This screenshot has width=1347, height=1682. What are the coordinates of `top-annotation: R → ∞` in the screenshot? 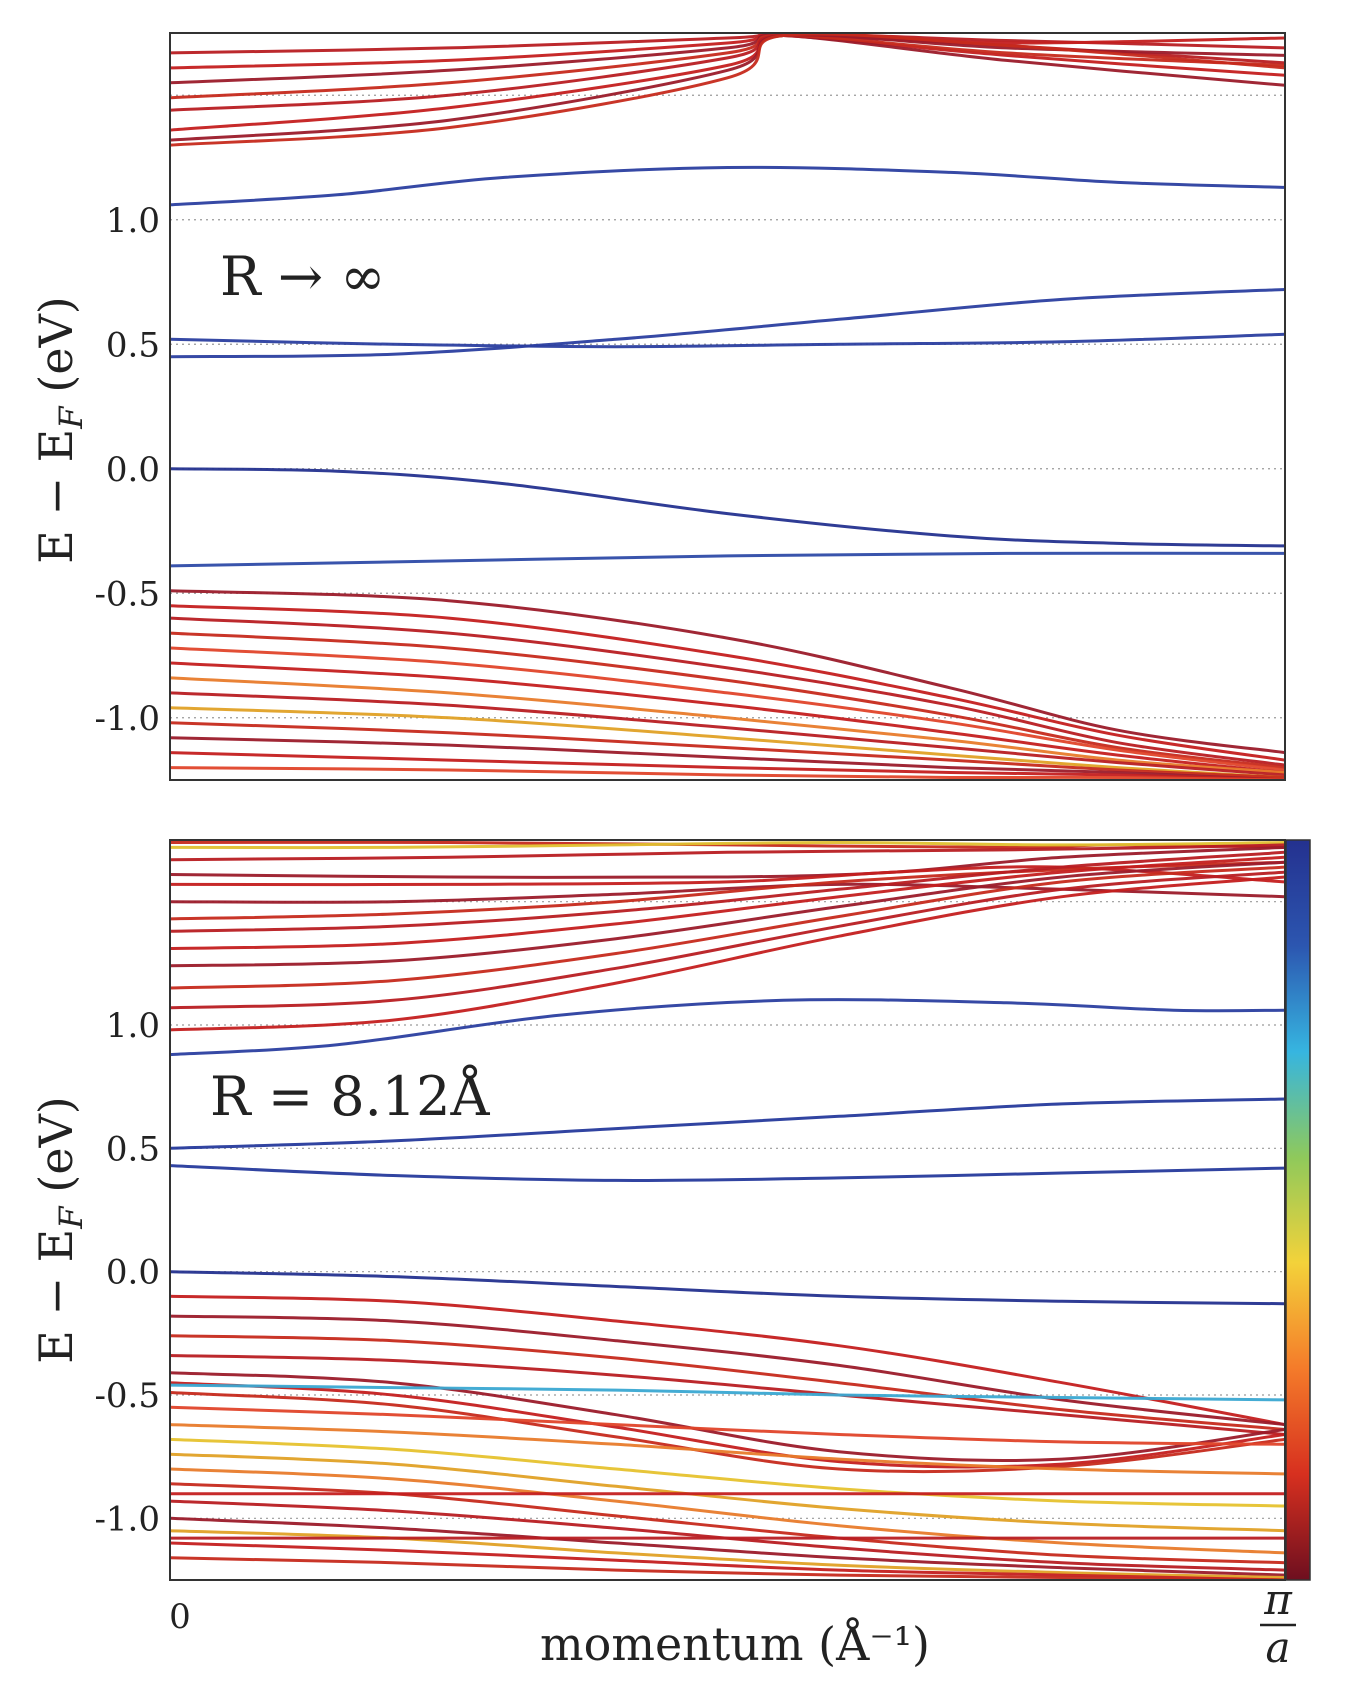 It's located at (302, 276).